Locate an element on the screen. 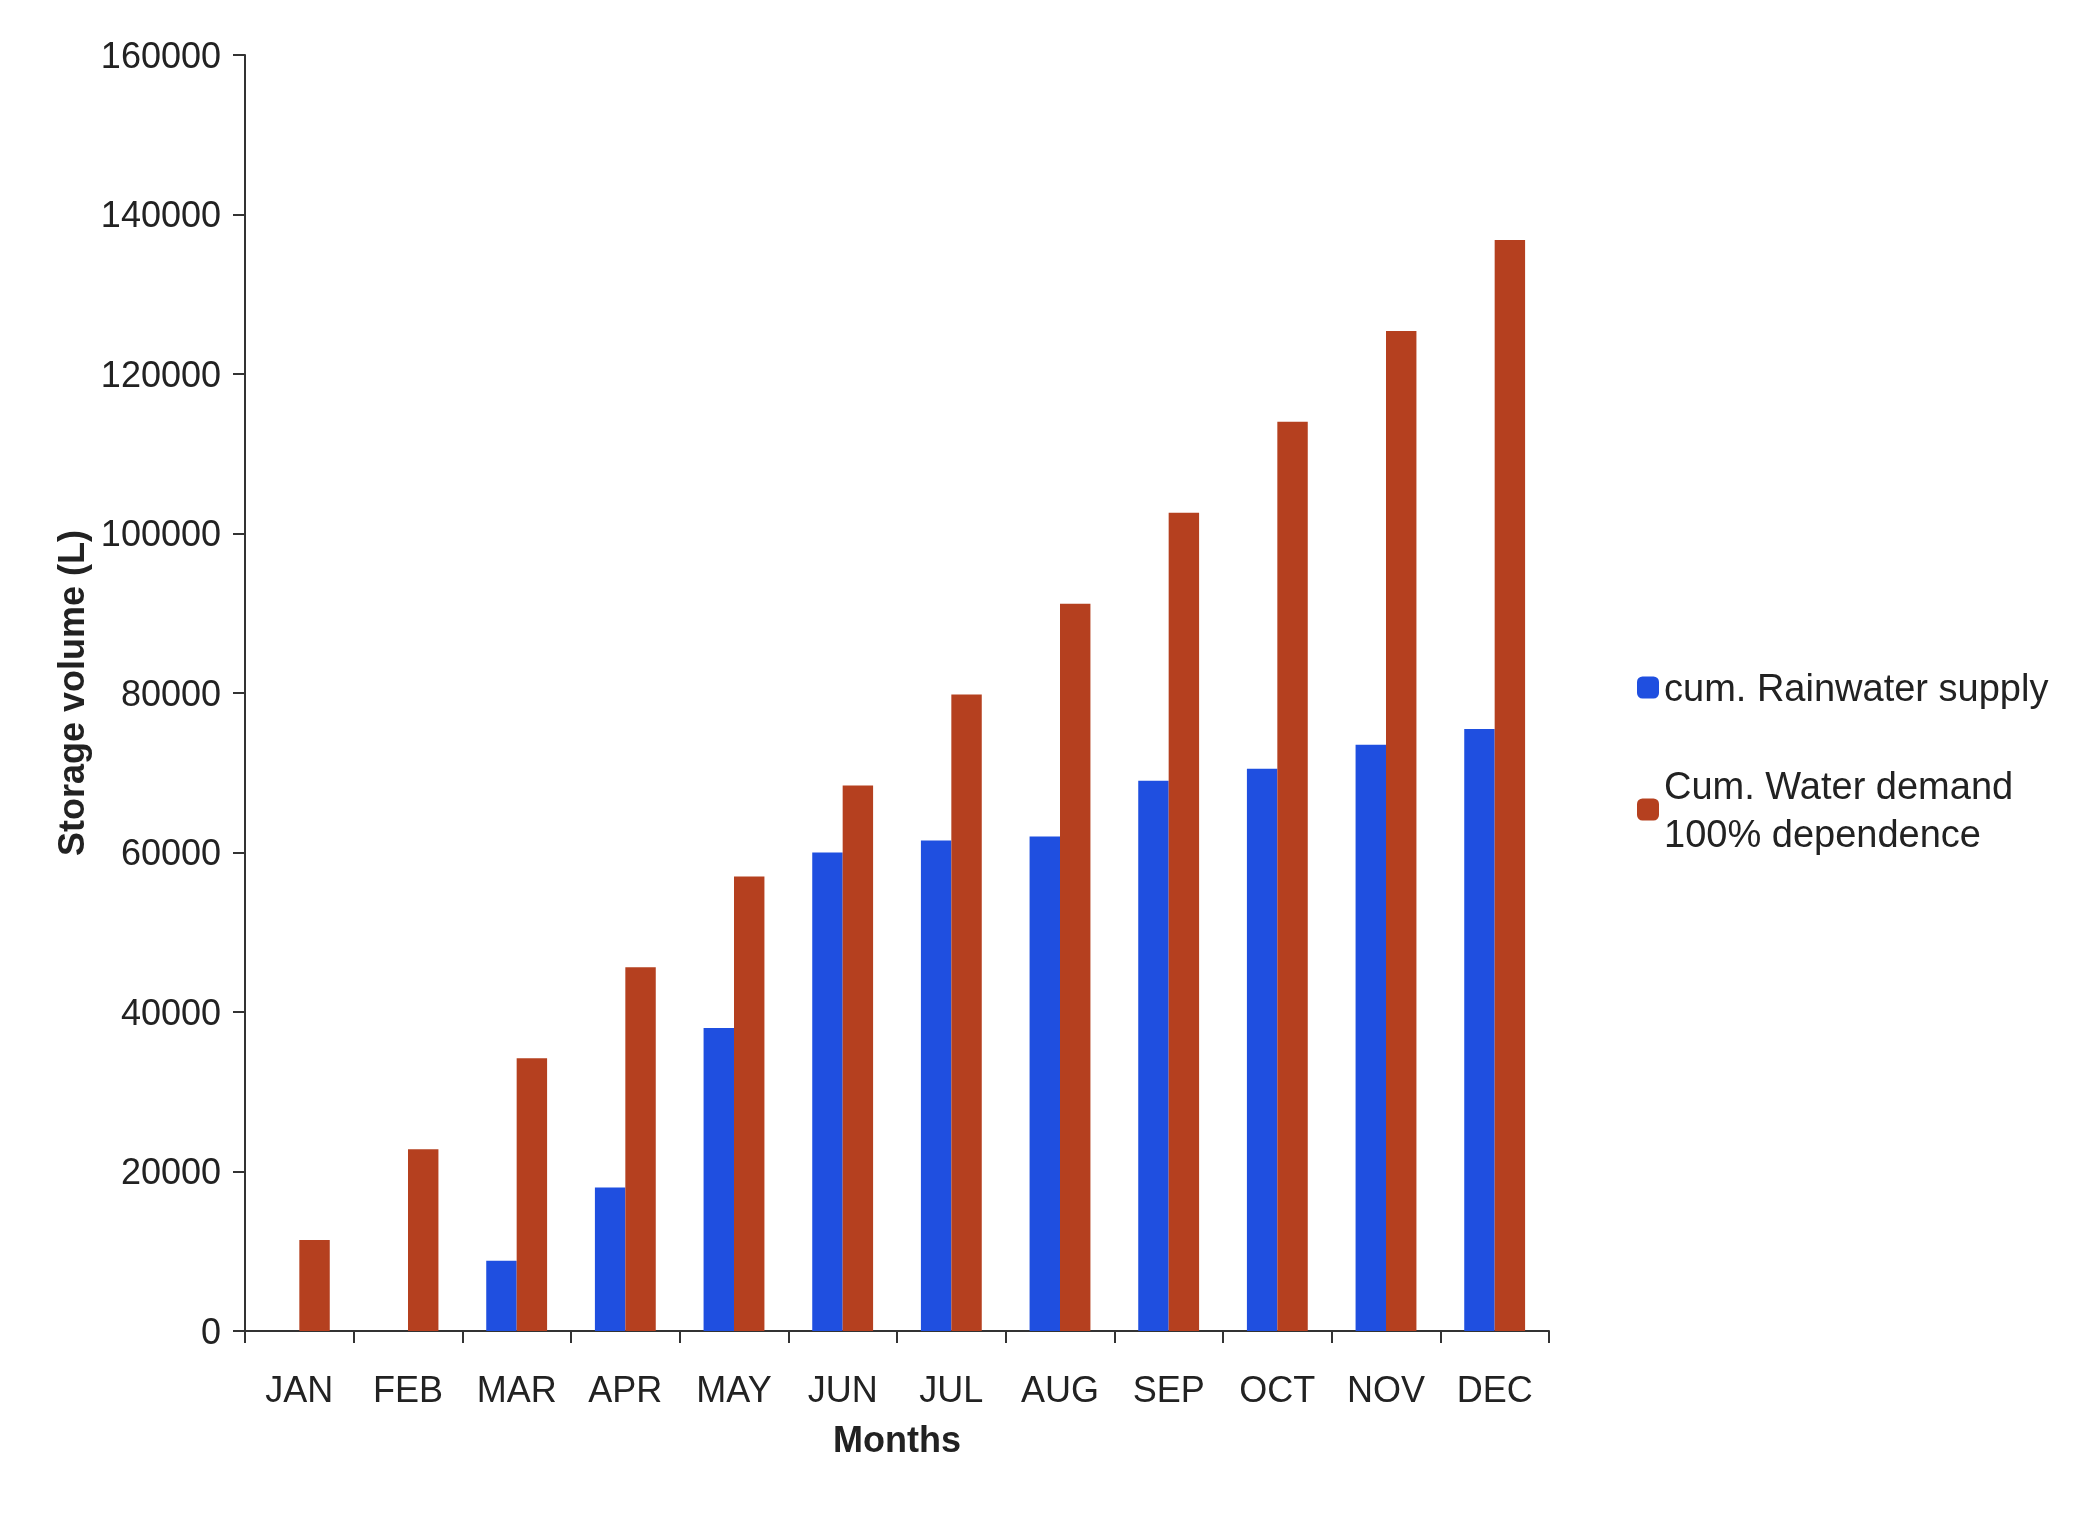 This screenshot has height=1521, width=2089. x-axis-title: Months is located at coordinates (897, 1439).